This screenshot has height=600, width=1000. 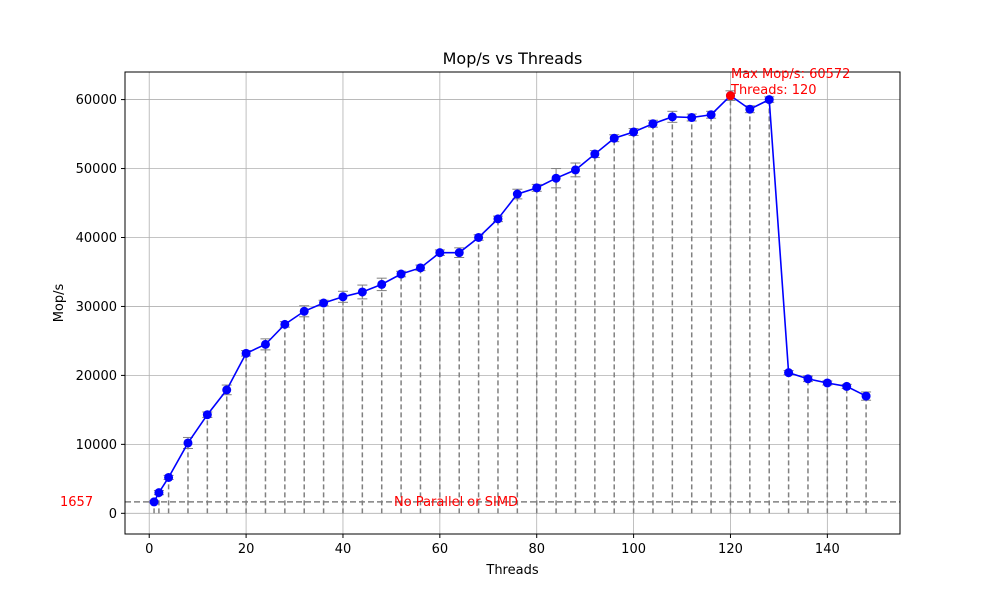 I want to click on max-point-marker, so click(x=730, y=96).